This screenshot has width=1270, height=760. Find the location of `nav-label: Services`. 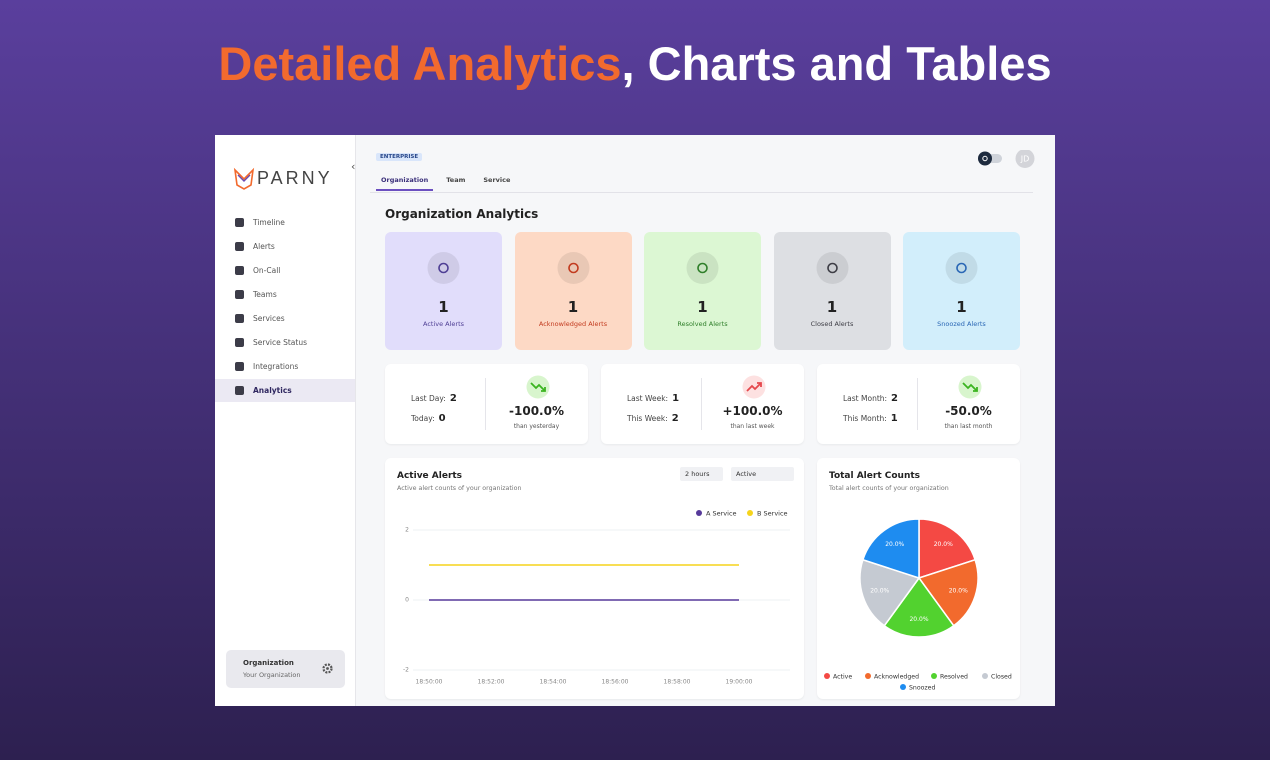

nav-label: Services is located at coordinates (269, 318).